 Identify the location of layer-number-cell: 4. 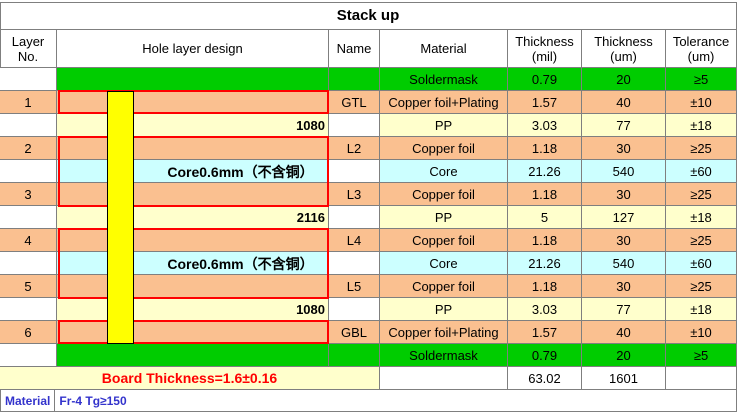
(28, 240).